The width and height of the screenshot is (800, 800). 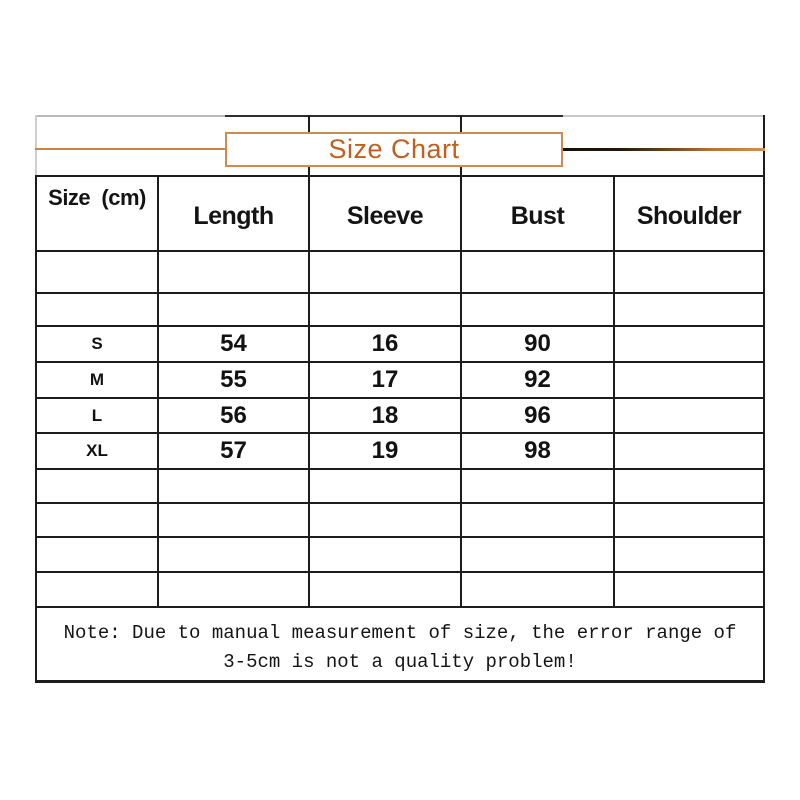 I want to click on cell-size-l: L, so click(x=97, y=415).